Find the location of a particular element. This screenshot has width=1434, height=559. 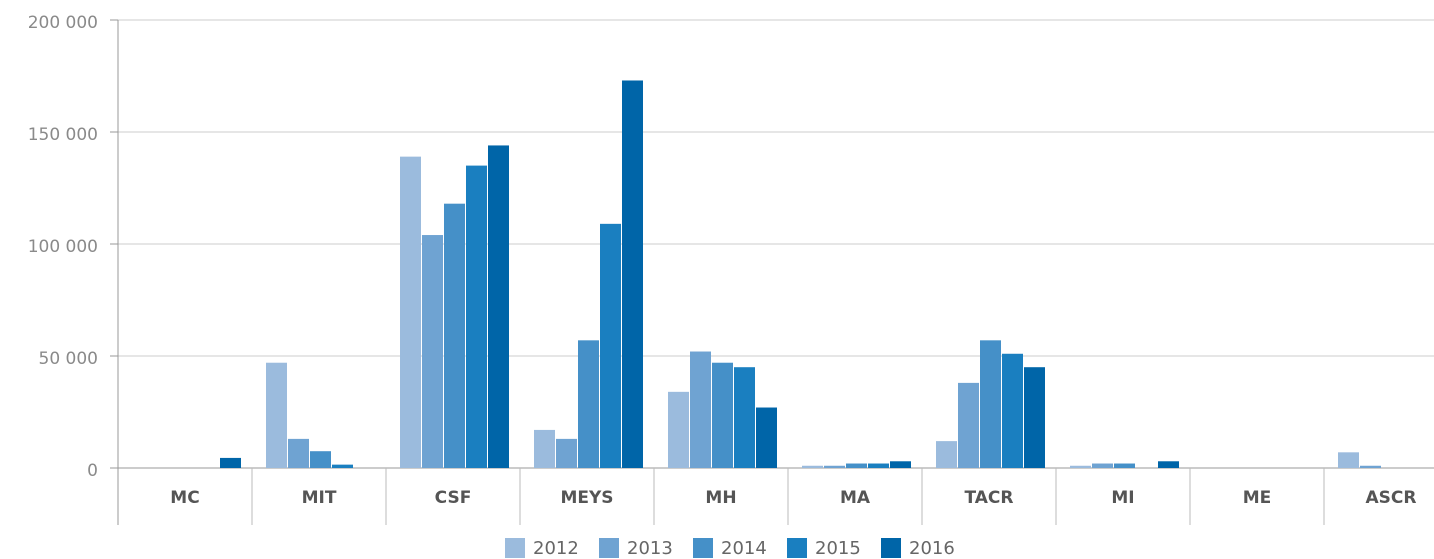

legend-label: 2014 is located at coordinates (744, 548).